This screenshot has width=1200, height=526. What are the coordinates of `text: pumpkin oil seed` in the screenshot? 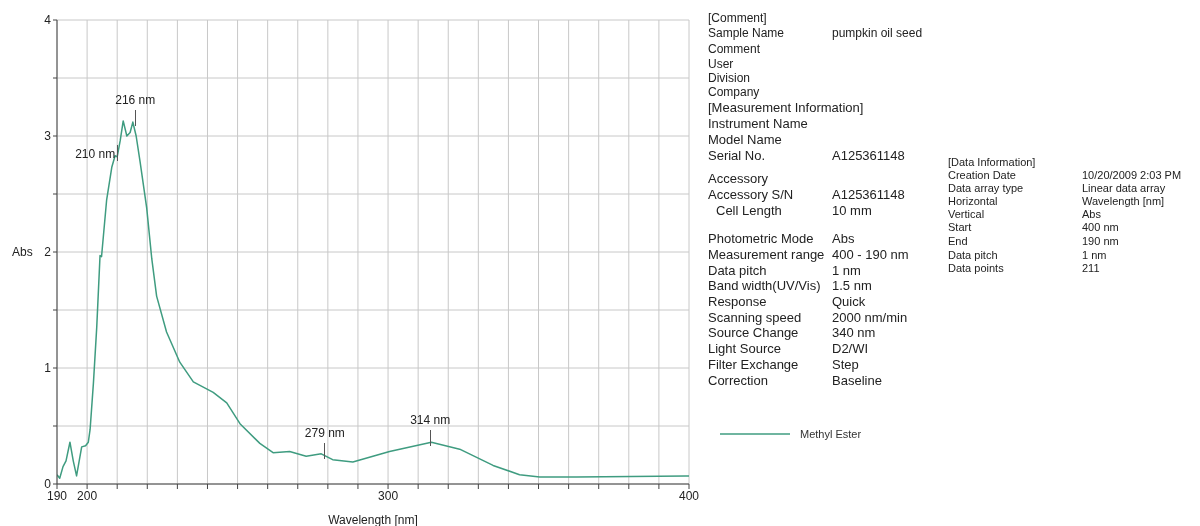 It's located at (877, 33).